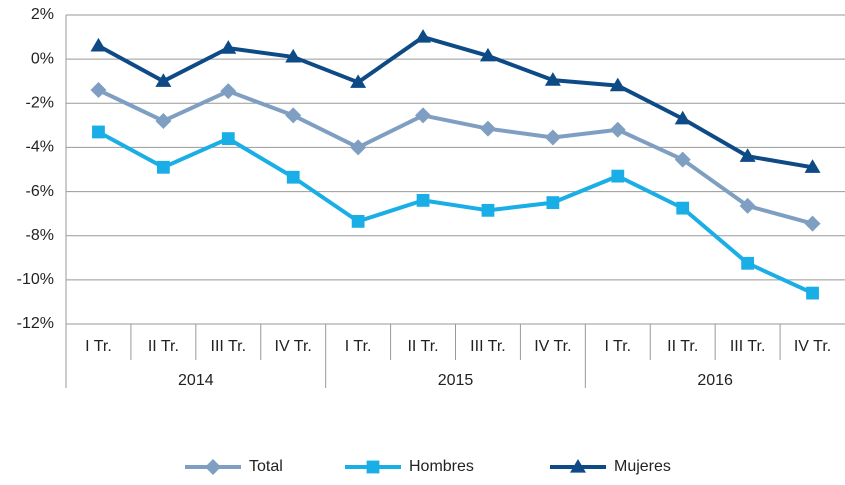 Image resolution: width=845 pixels, height=485 pixels. Describe the element at coordinates (40, 147) in the screenshot. I see `y-tick-label: -4%` at that location.